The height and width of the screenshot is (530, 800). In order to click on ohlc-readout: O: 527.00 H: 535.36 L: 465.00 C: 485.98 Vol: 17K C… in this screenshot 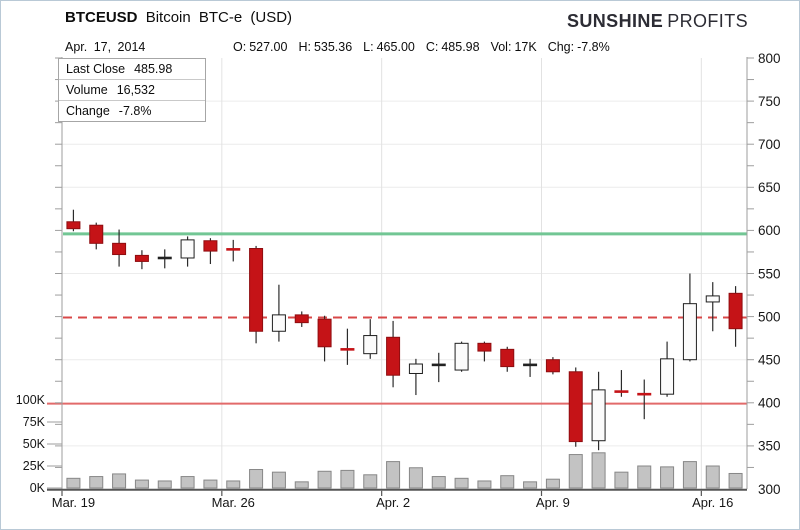, I will do `click(427, 47)`.